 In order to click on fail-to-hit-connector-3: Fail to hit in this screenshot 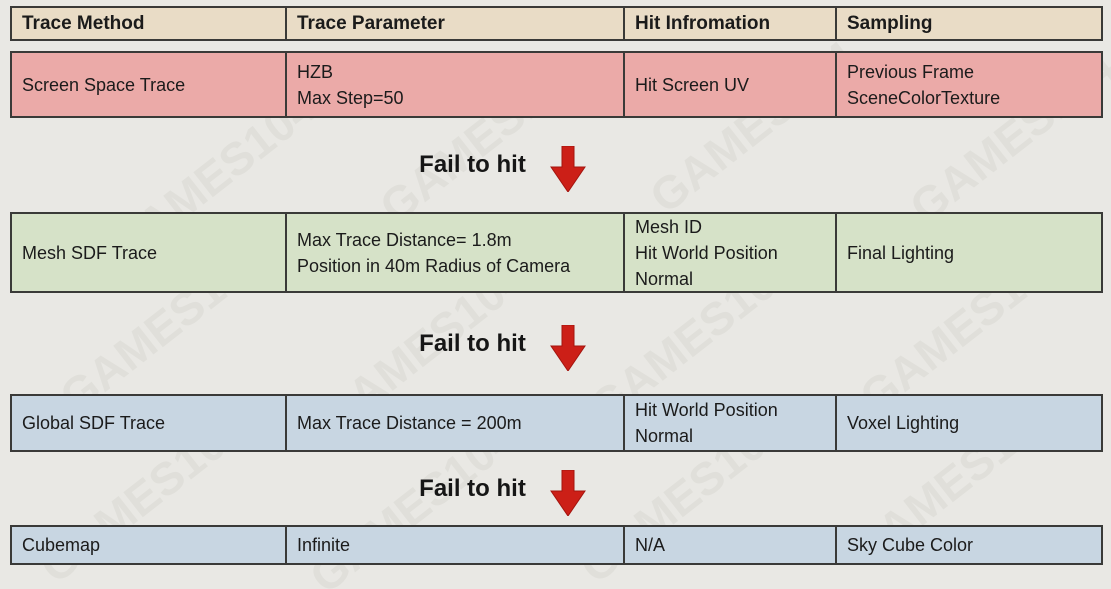, I will do `click(524, 488)`.